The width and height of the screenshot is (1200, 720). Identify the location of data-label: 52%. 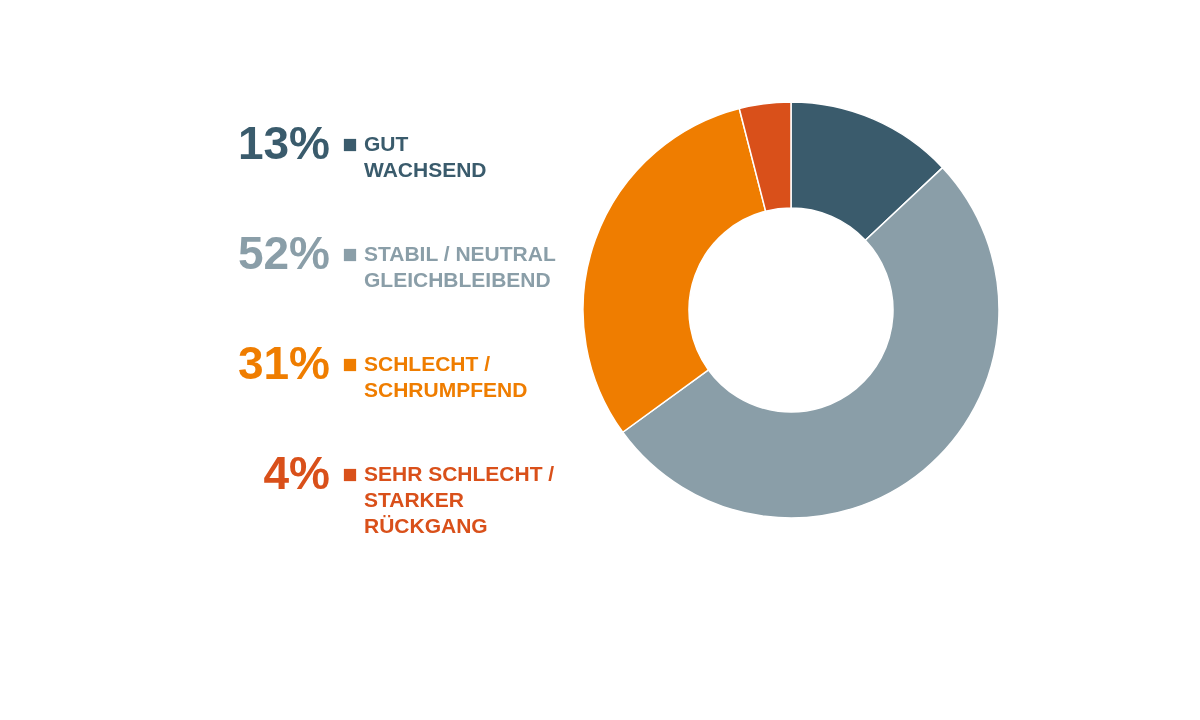
(283, 253).